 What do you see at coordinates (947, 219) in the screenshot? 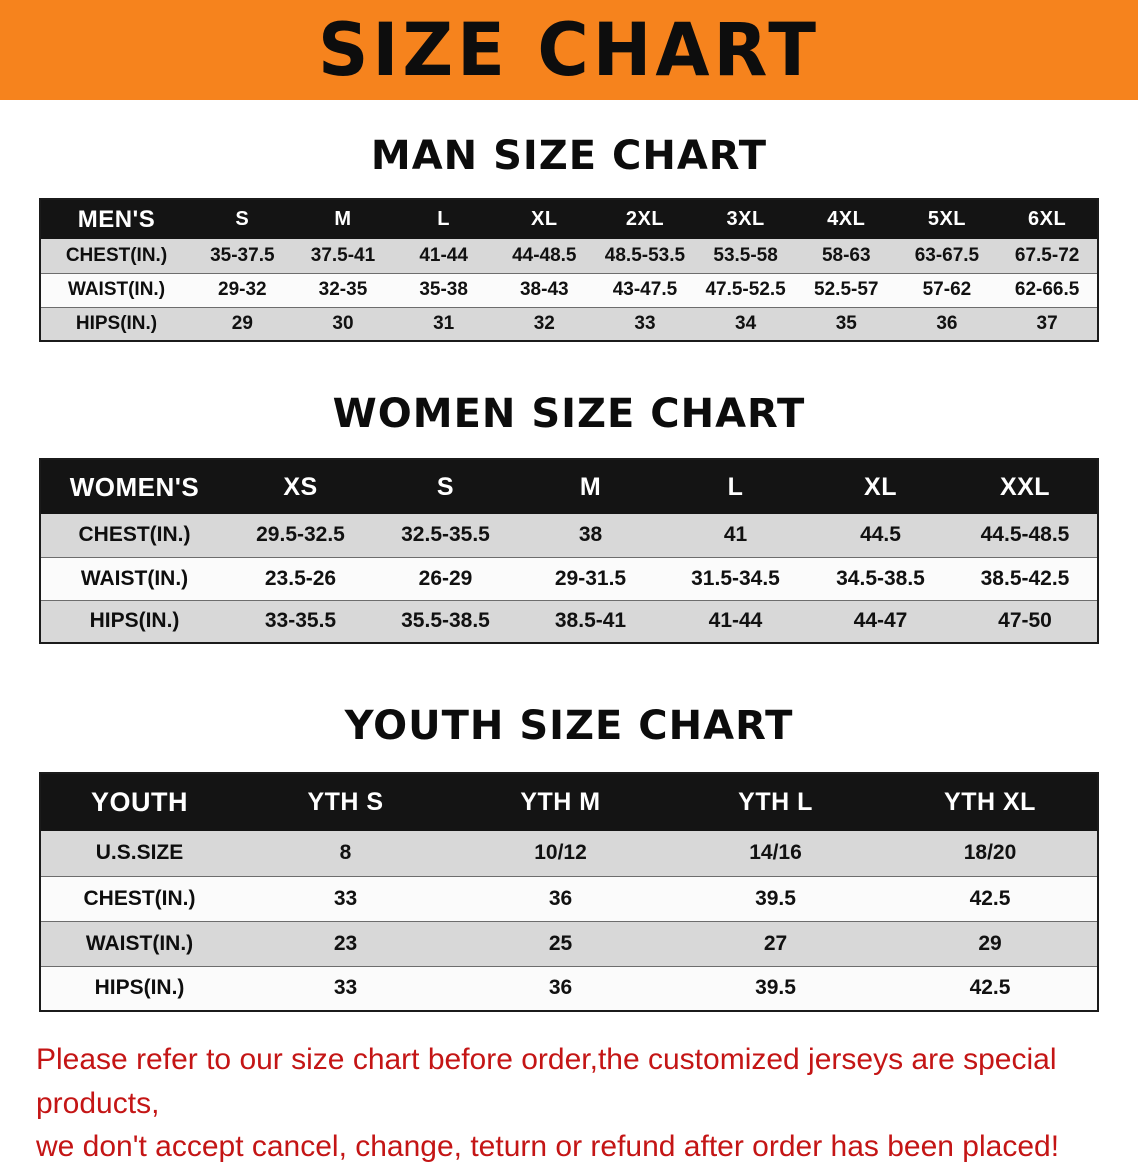
I see `size-column-header: 5XL` at bounding box center [947, 219].